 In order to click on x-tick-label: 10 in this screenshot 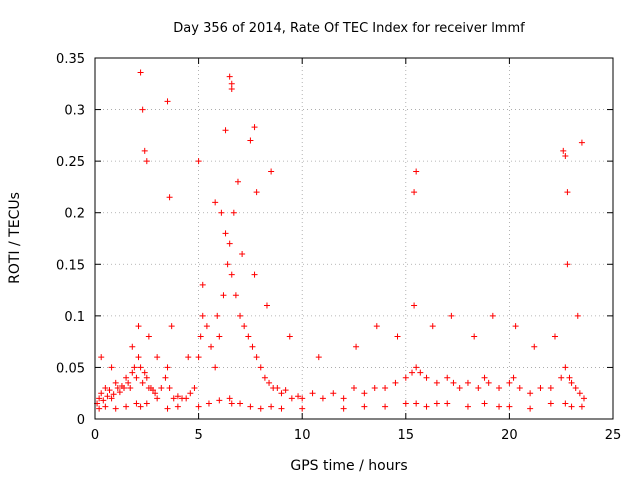, I will do `click(302, 435)`.